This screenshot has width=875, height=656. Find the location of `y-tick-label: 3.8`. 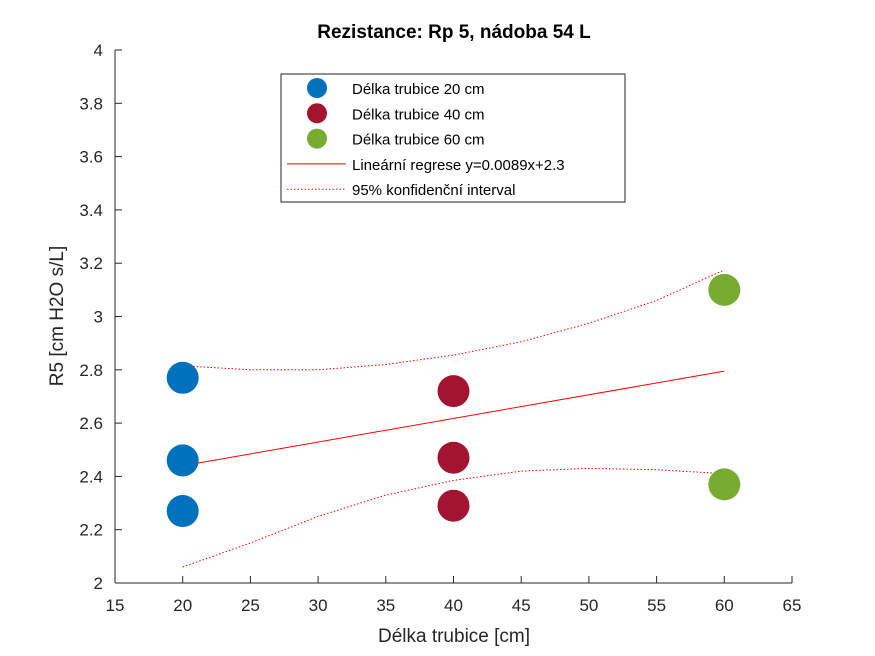

y-tick-label: 3.8 is located at coordinates (91, 103).